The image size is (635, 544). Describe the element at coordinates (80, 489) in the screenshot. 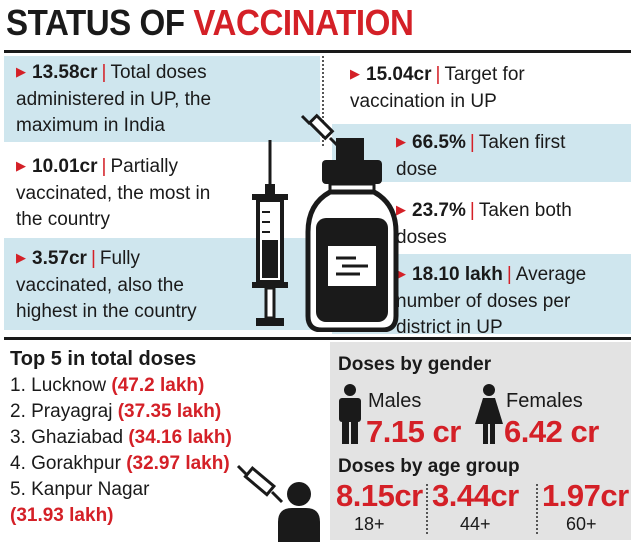

I see `list-item: 5. Kanpur Nagar` at that location.